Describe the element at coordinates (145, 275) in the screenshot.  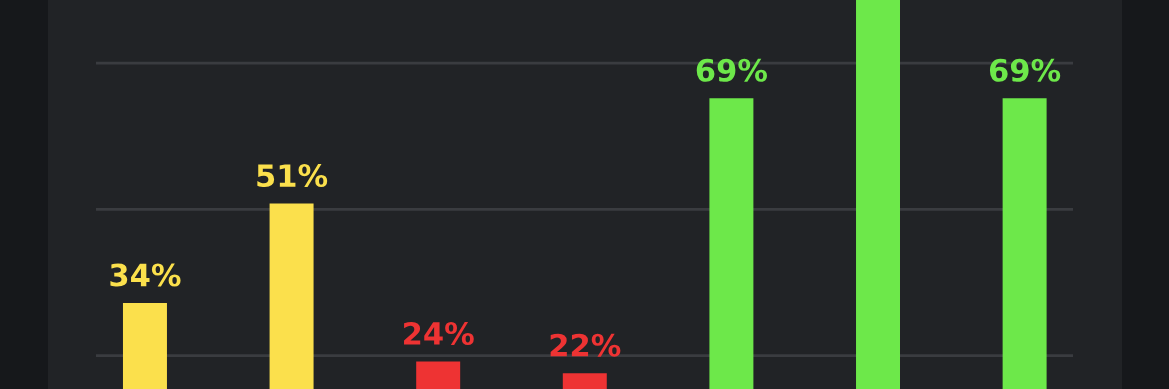
I see `data-label: 34%` at that location.